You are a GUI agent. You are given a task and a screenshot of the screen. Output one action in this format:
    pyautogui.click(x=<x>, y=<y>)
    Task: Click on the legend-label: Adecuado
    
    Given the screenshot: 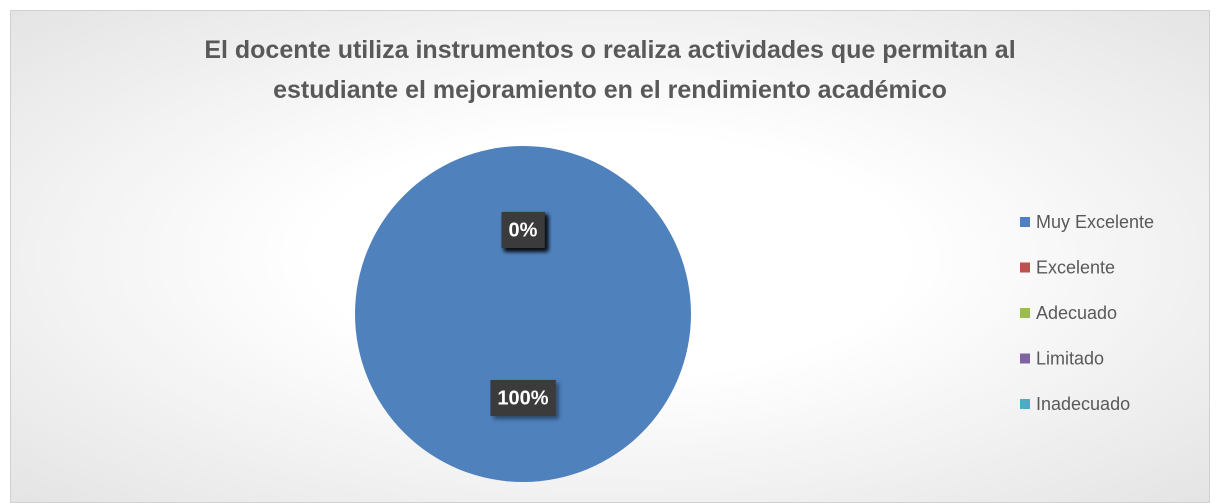 What is the action you would take?
    pyautogui.click(x=1076, y=313)
    